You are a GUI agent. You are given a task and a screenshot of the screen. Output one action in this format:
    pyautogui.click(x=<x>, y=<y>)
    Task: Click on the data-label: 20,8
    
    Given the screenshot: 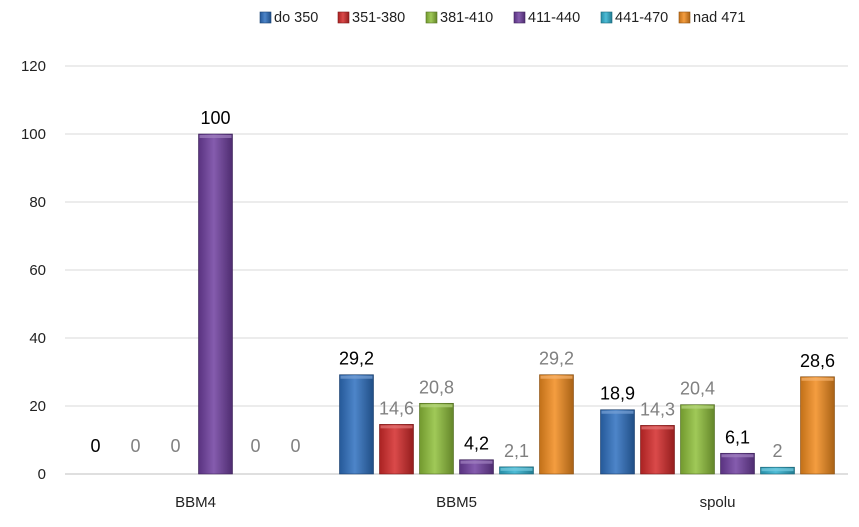 What is the action you would take?
    pyautogui.click(x=436, y=387)
    